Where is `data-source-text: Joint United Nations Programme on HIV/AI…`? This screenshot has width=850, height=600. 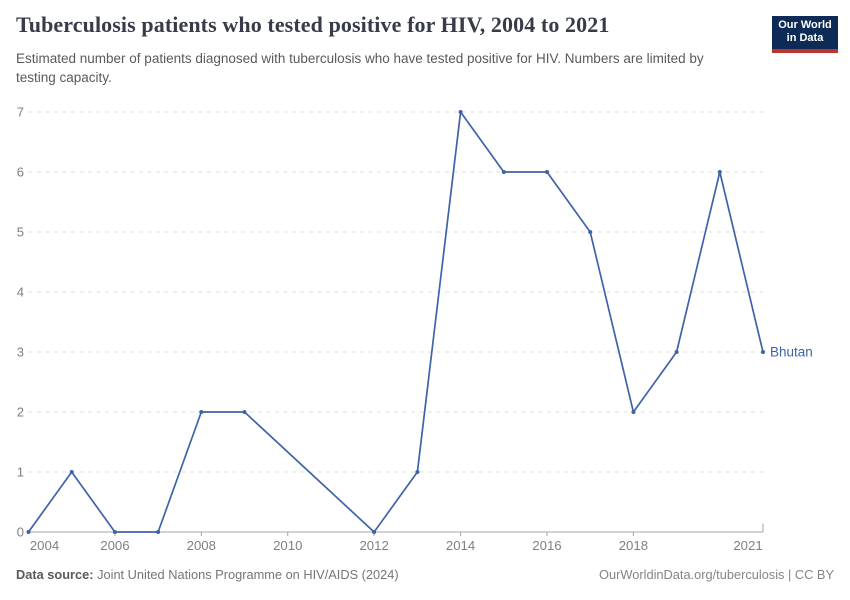
data-source-text: Joint United Nations Programme on HIV/AI… is located at coordinates (246, 574).